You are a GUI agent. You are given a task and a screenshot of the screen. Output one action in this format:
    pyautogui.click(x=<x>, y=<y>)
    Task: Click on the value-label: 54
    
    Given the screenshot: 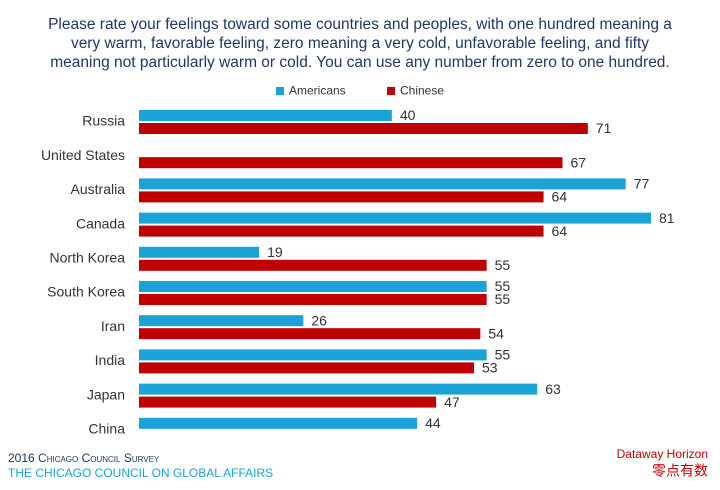 What is the action you would take?
    pyautogui.click(x=496, y=333)
    